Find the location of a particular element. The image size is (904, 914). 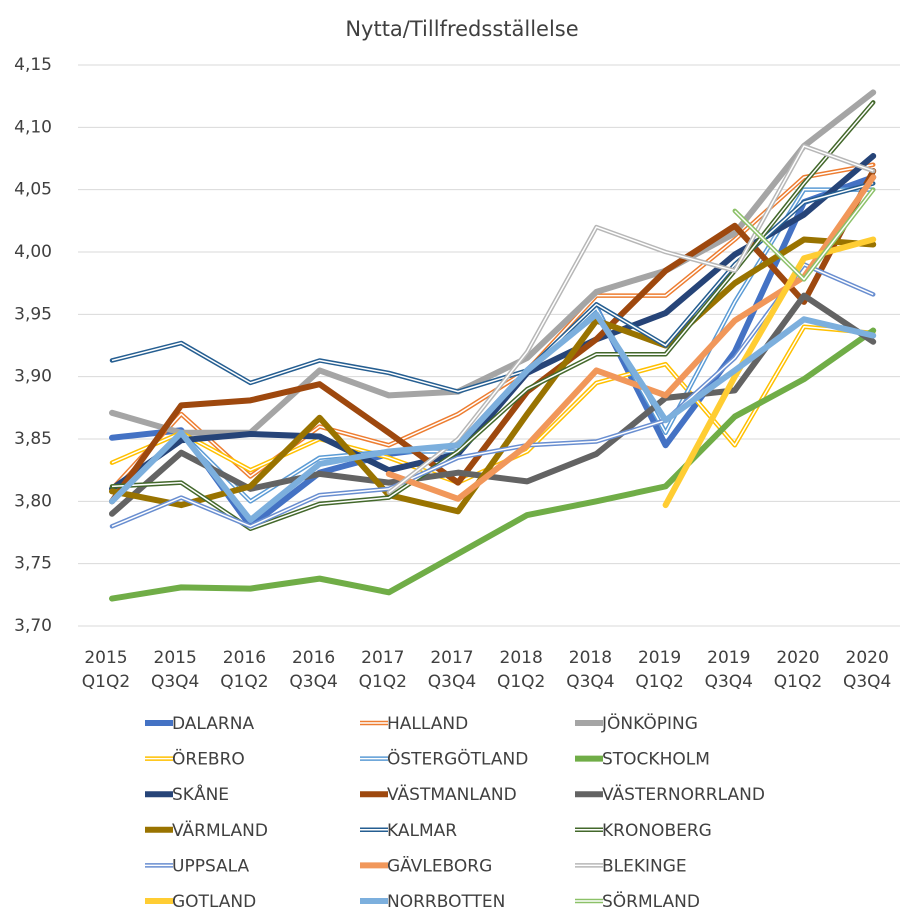

x-tick-label: 2020 Q1Q2 is located at coordinates (798, 670).